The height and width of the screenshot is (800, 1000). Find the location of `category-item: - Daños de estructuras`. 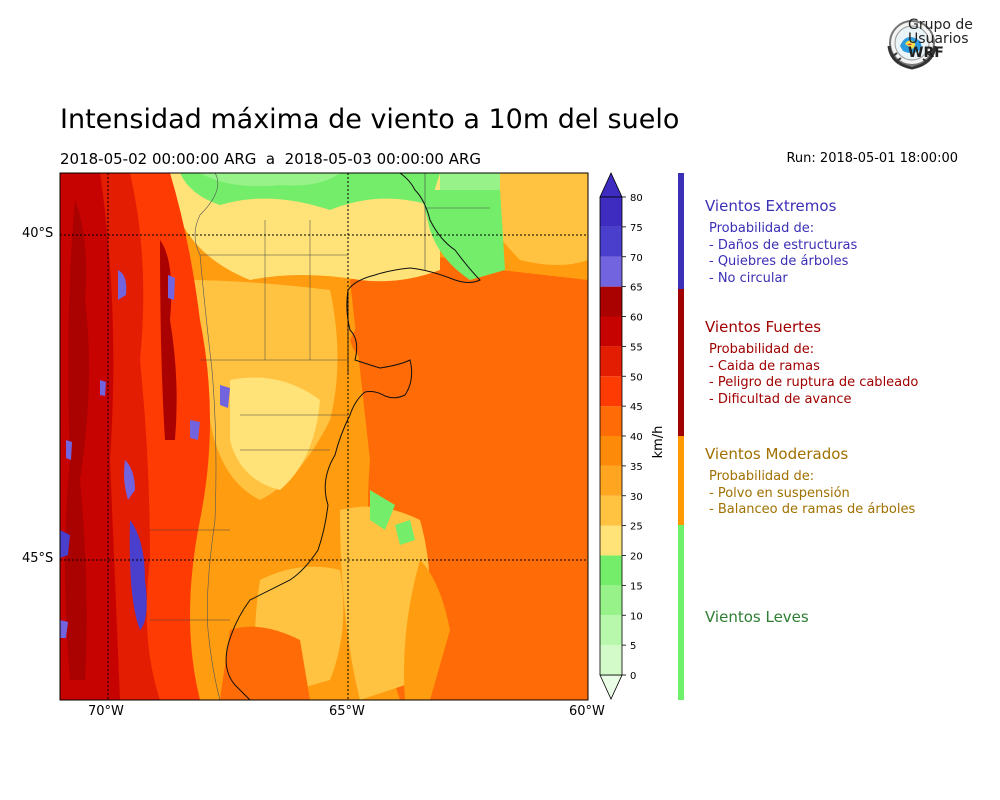

category-item: - Daños de estructuras is located at coordinates (783, 245).